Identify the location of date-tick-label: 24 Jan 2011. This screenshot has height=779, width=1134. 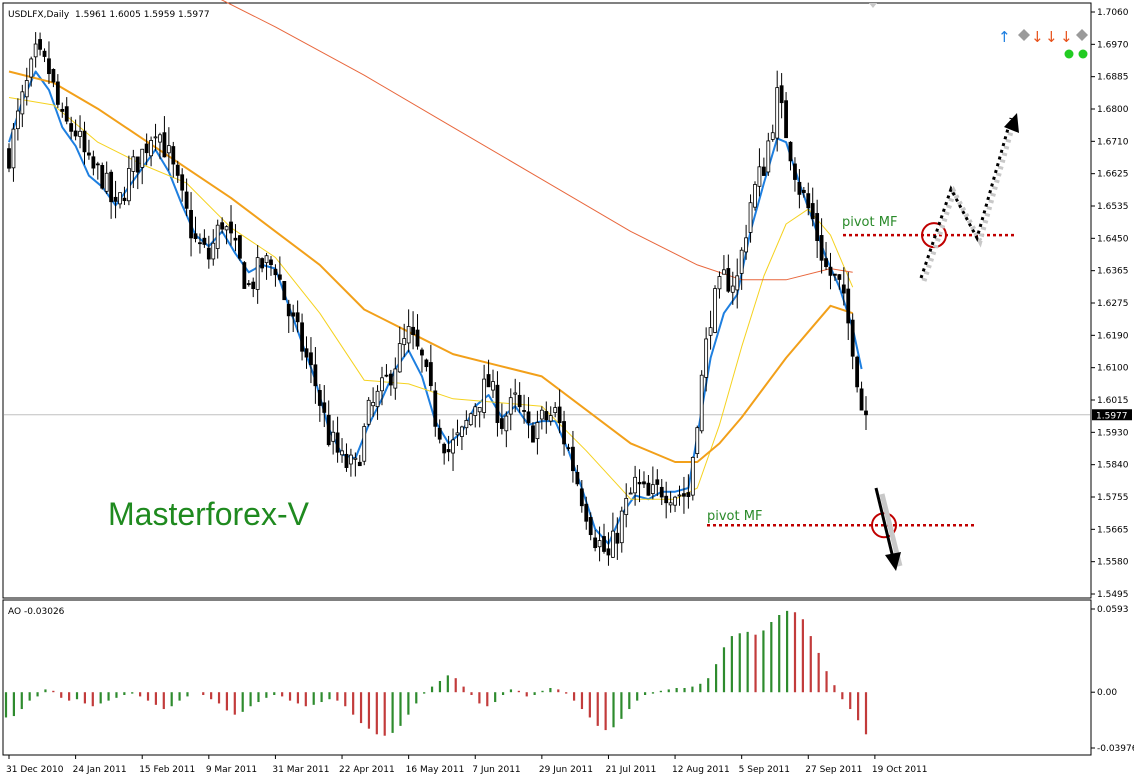
(100, 770).